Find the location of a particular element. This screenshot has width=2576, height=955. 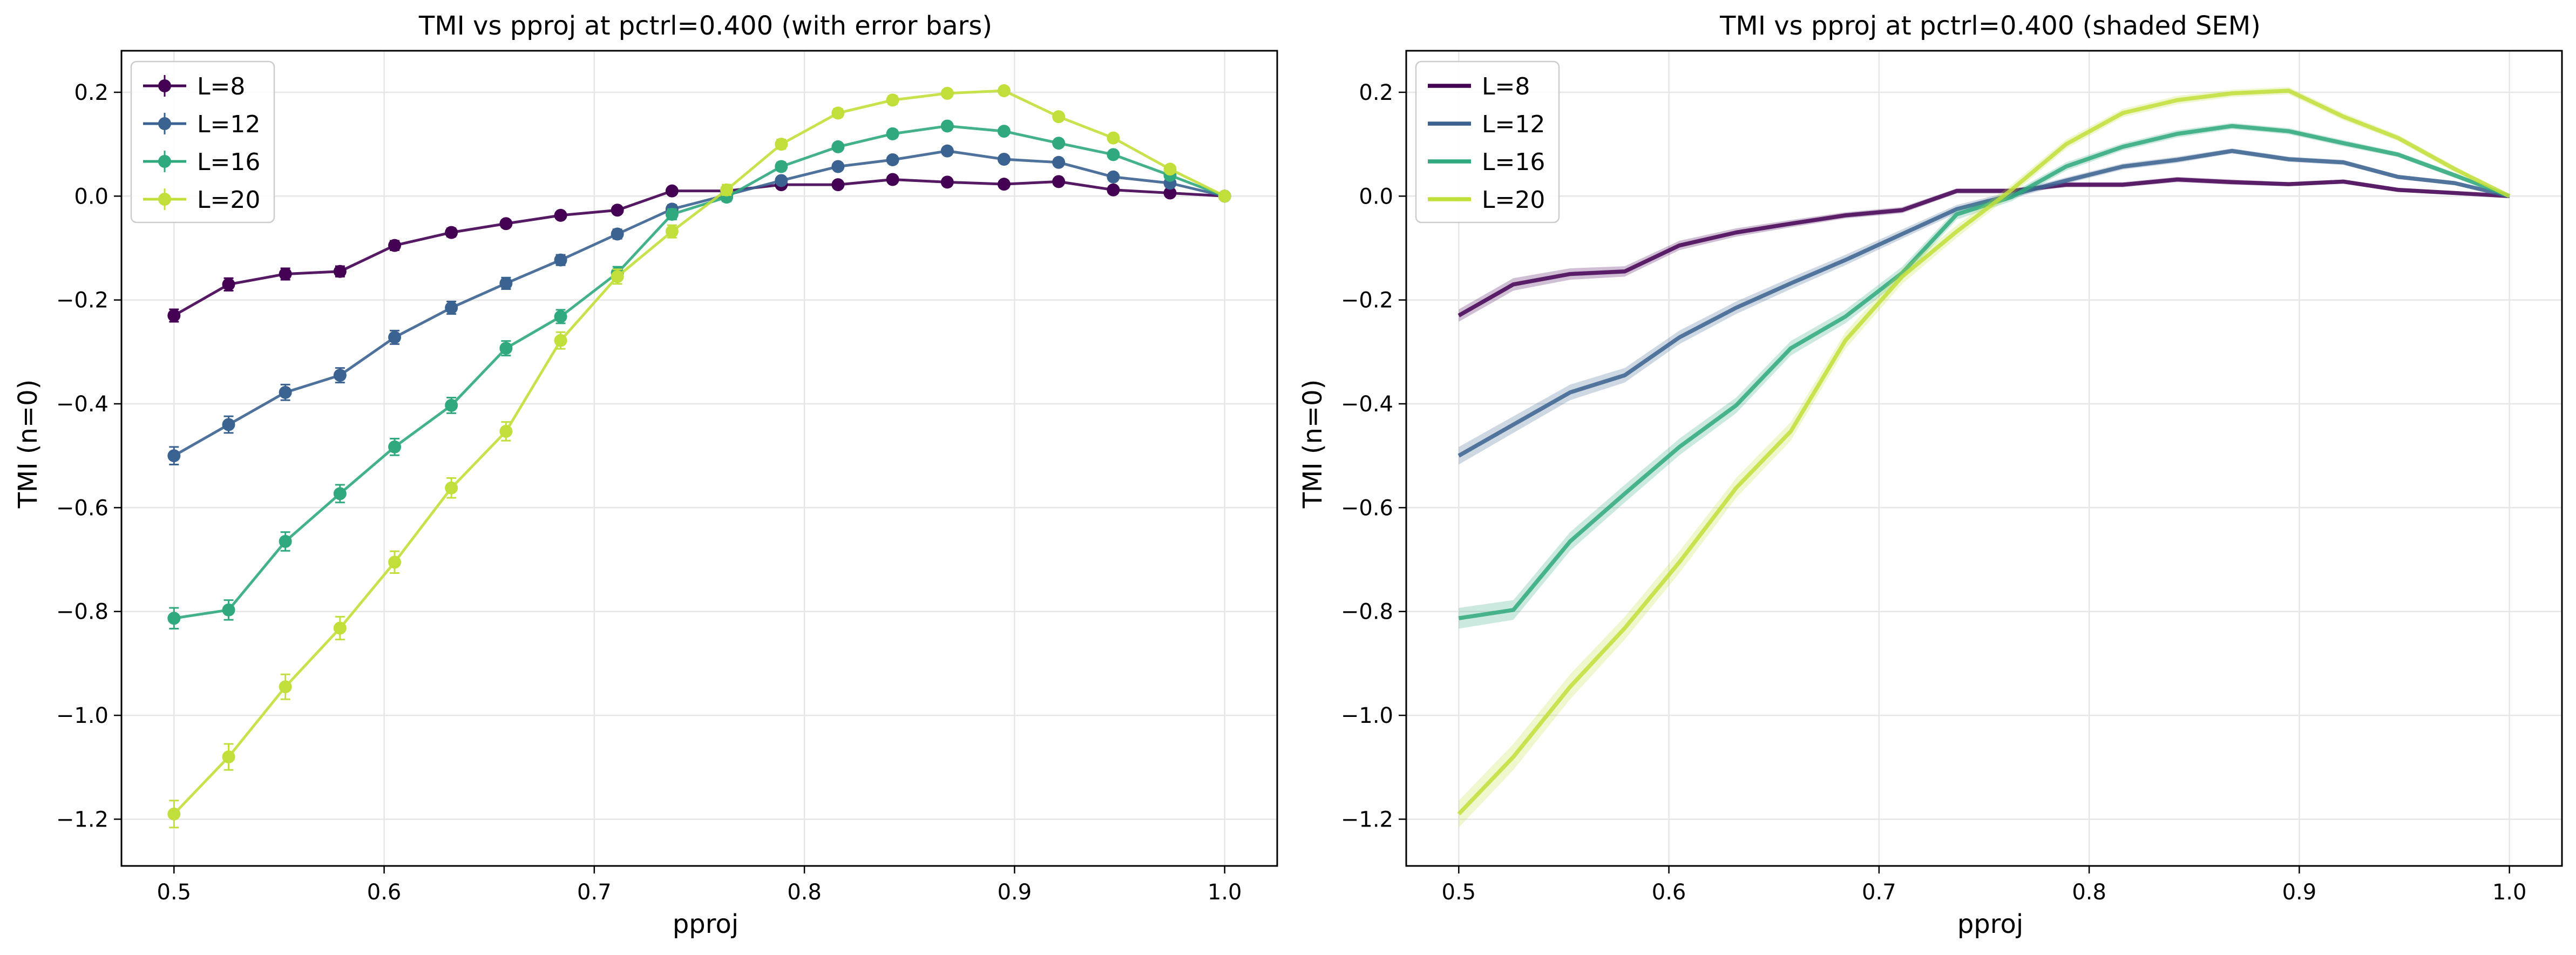

series-L=8 is located at coordinates (699, 248).